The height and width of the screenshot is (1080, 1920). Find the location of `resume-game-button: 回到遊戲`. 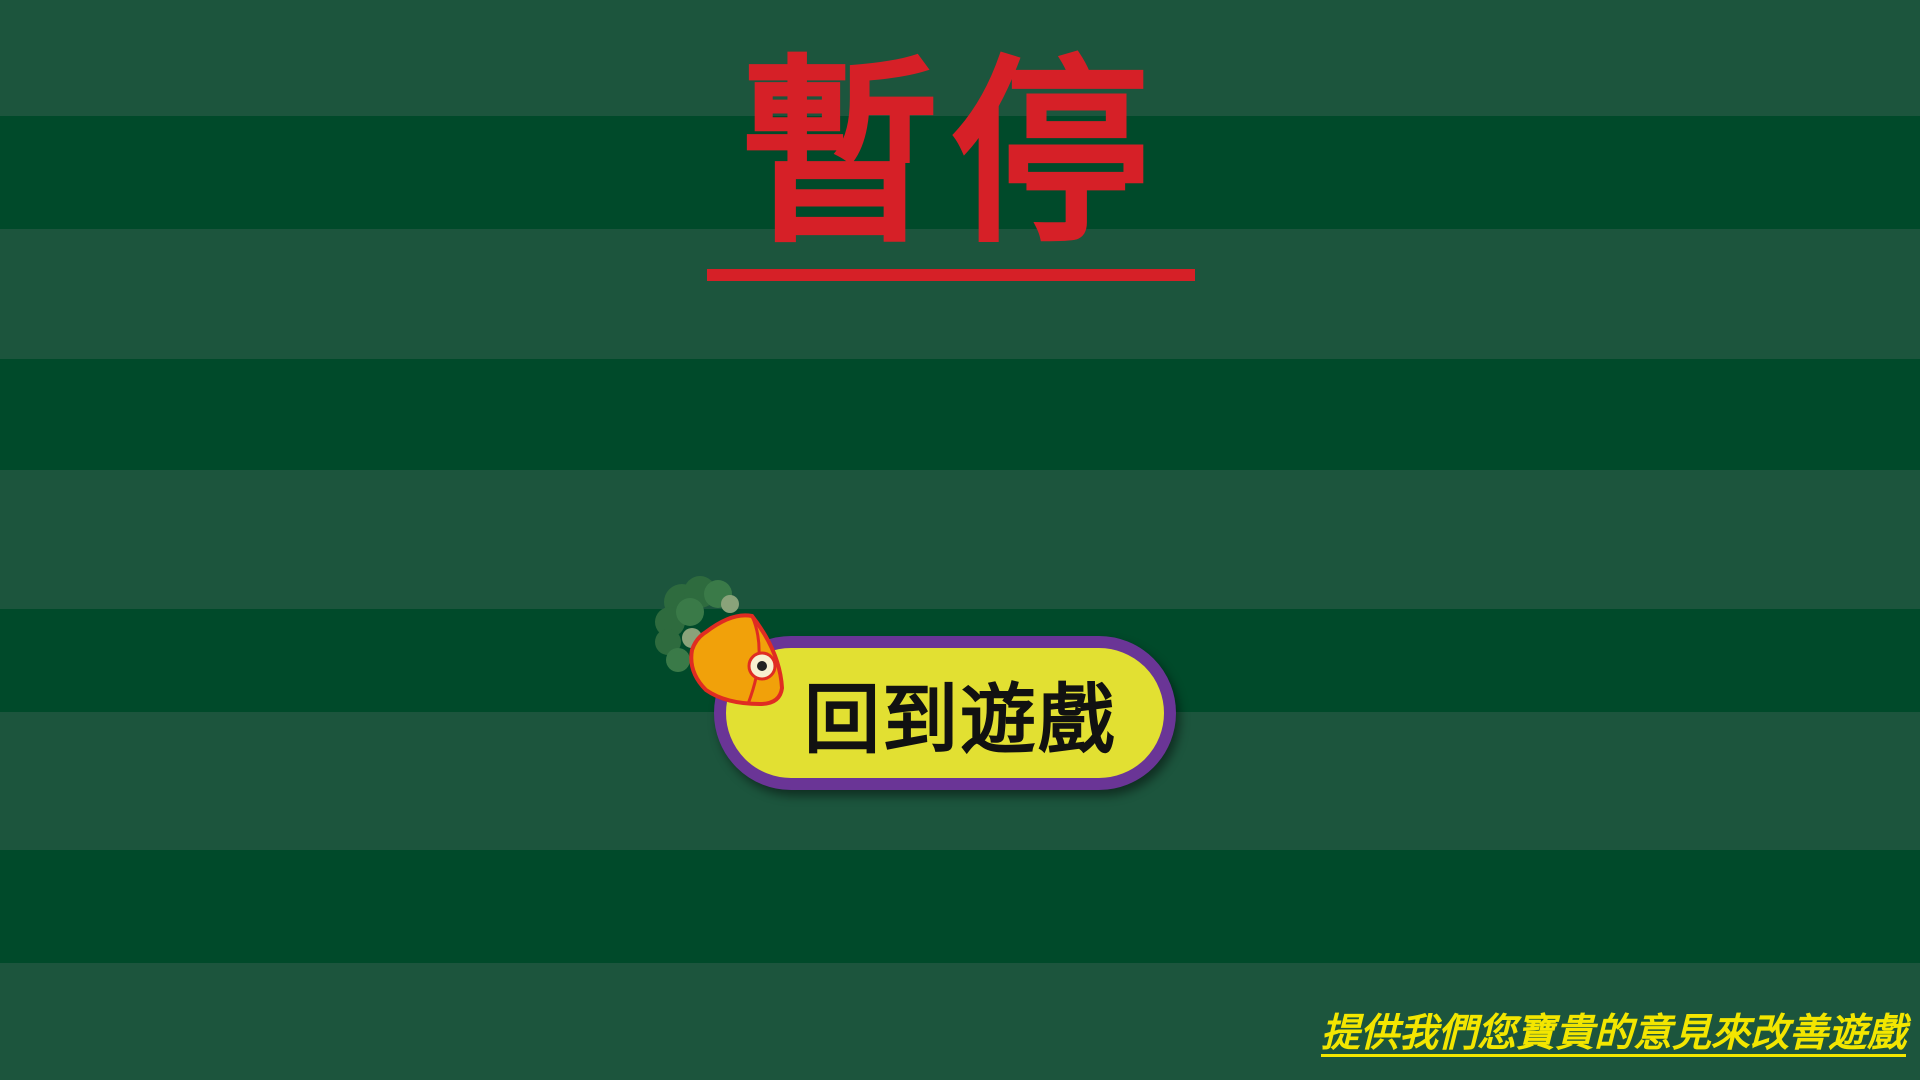

resume-game-button: 回到遊戲 is located at coordinates (945, 713).